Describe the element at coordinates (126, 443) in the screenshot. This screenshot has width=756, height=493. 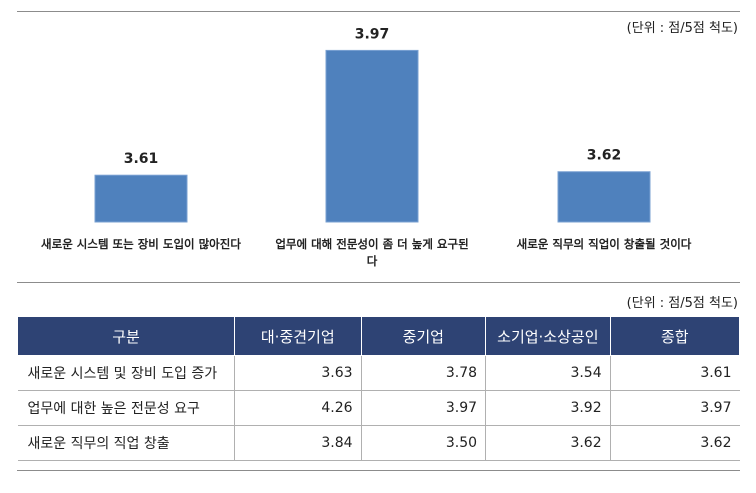
I see `row-label: 새로운 직무의 직업 창출` at that location.